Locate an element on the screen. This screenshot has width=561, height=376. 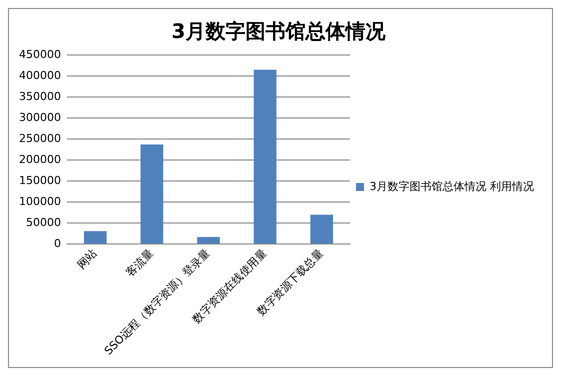
y-tick-label: 400000 is located at coordinates (39, 75).